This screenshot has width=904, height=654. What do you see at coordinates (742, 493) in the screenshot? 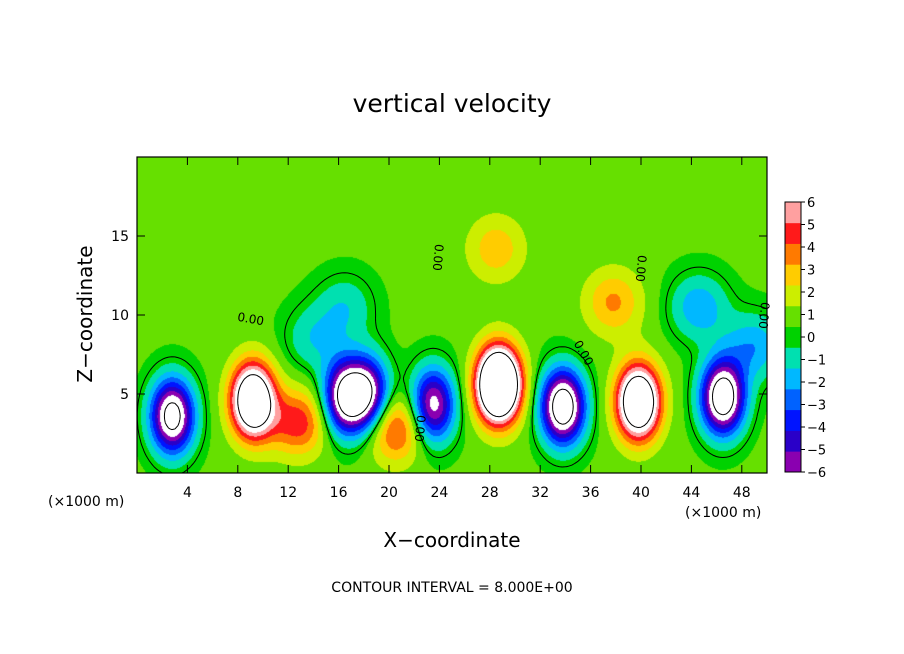
I see `x-tick-label: 48` at bounding box center [742, 493].